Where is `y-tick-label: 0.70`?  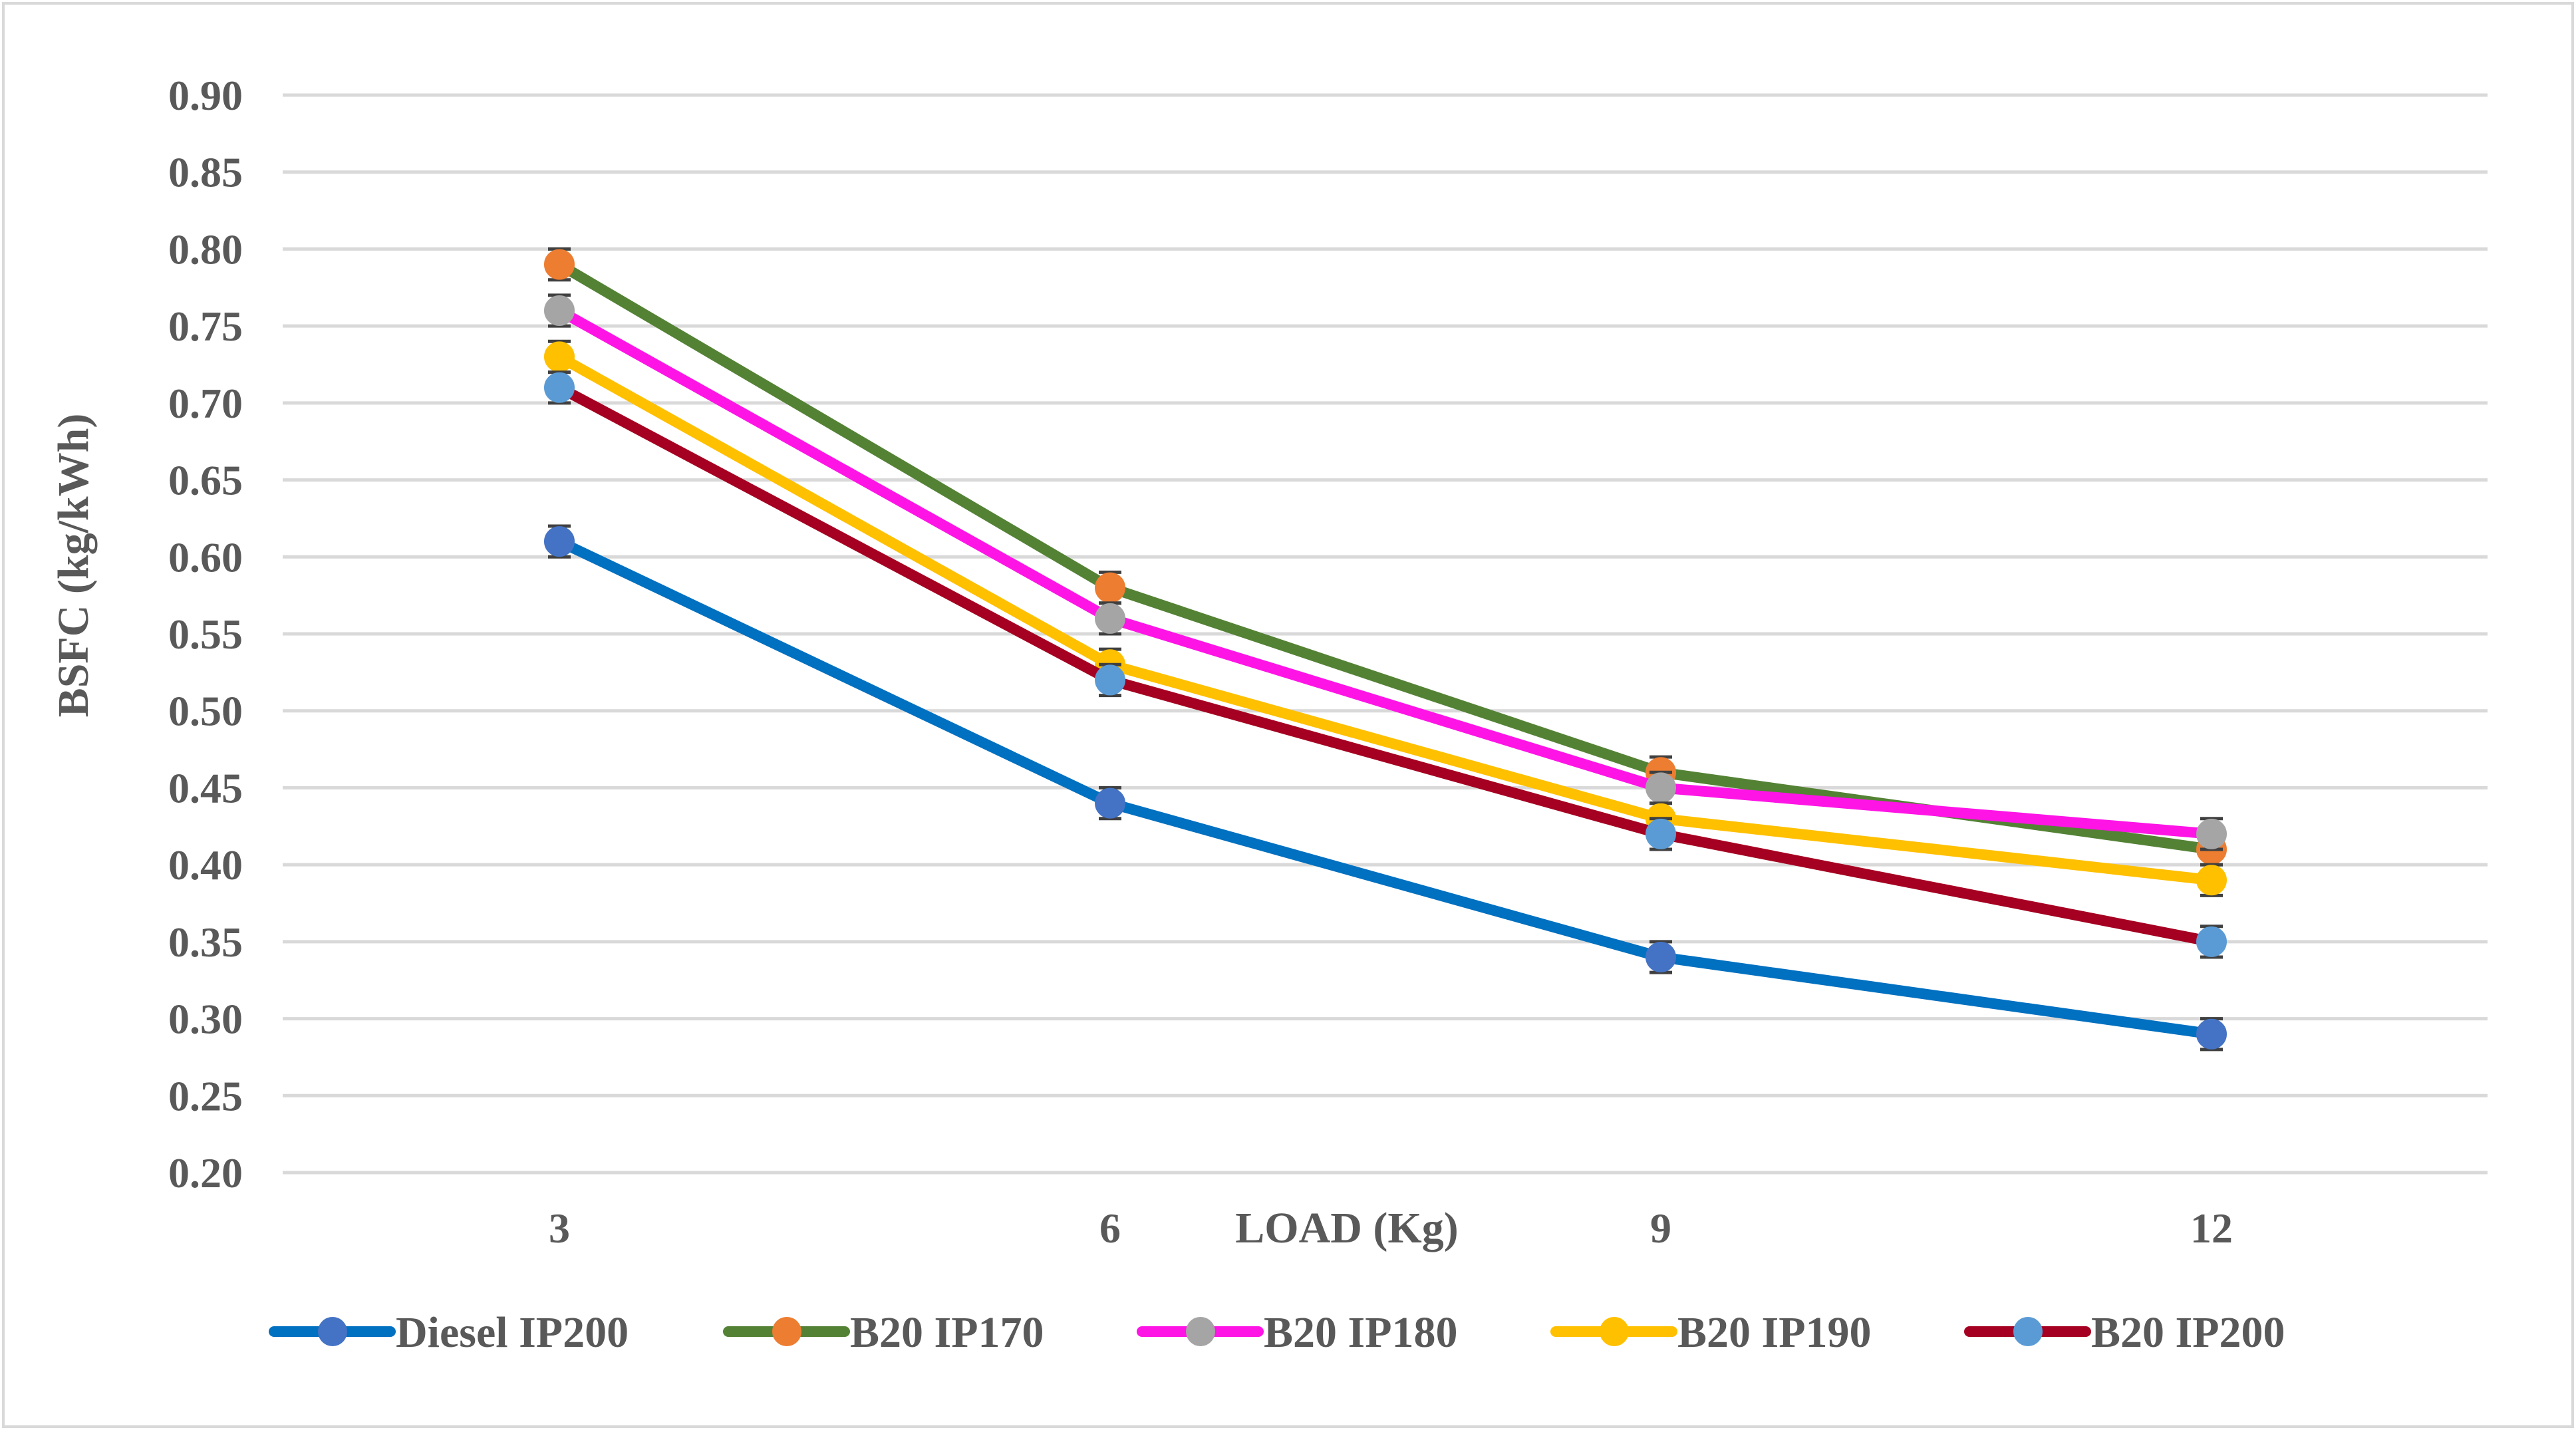 y-tick-label: 0.70 is located at coordinates (206, 403).